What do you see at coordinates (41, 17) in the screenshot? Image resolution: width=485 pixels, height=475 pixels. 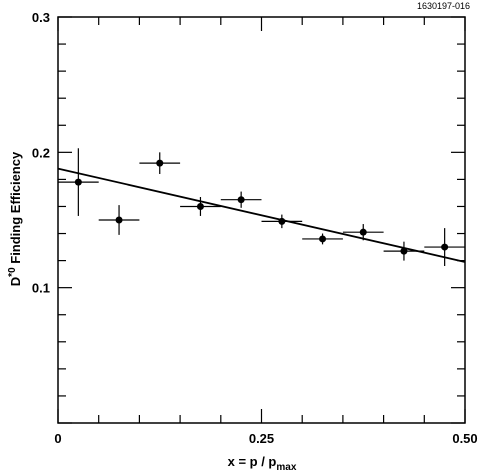 I see `y-tick-label: 0.3` at bounding box center [41, 17].